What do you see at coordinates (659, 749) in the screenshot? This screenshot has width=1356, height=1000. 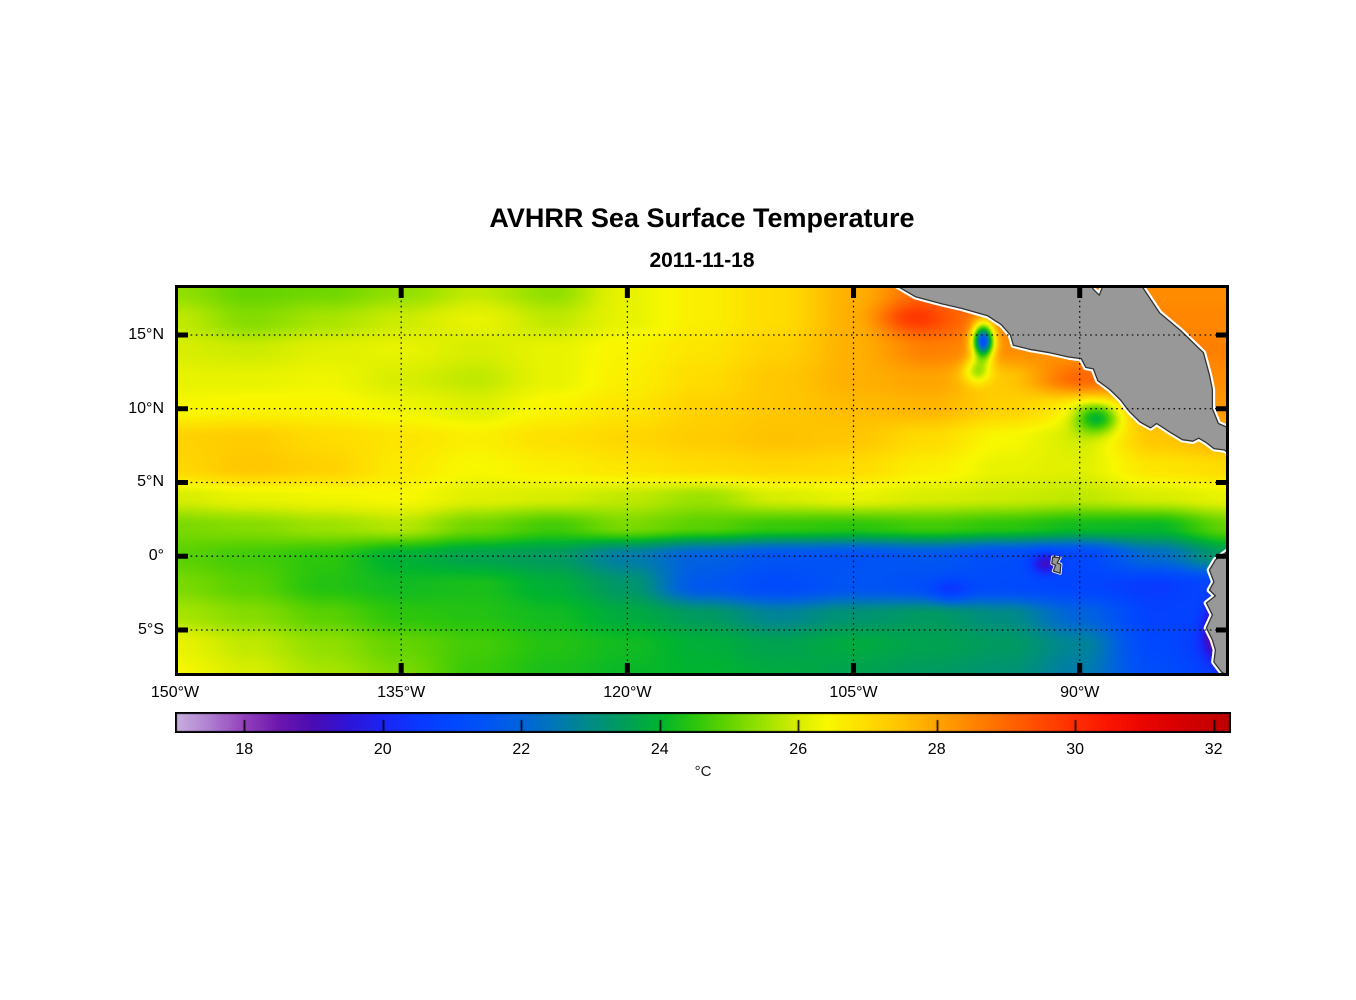 I see `colorbar-tick-label: 24` at bounding box center [659, 749].